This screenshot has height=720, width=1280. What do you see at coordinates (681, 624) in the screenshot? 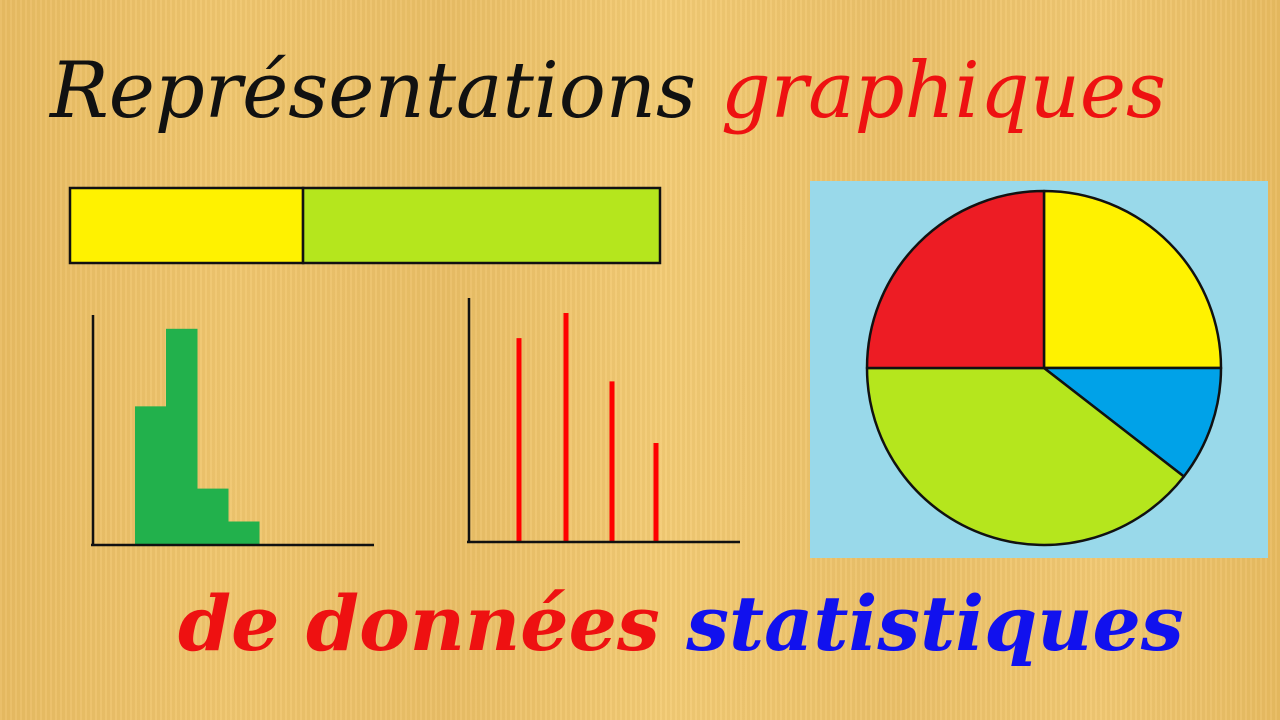
I see `title-bottom-line: de données statistiques` at bounding box center [681, 624].